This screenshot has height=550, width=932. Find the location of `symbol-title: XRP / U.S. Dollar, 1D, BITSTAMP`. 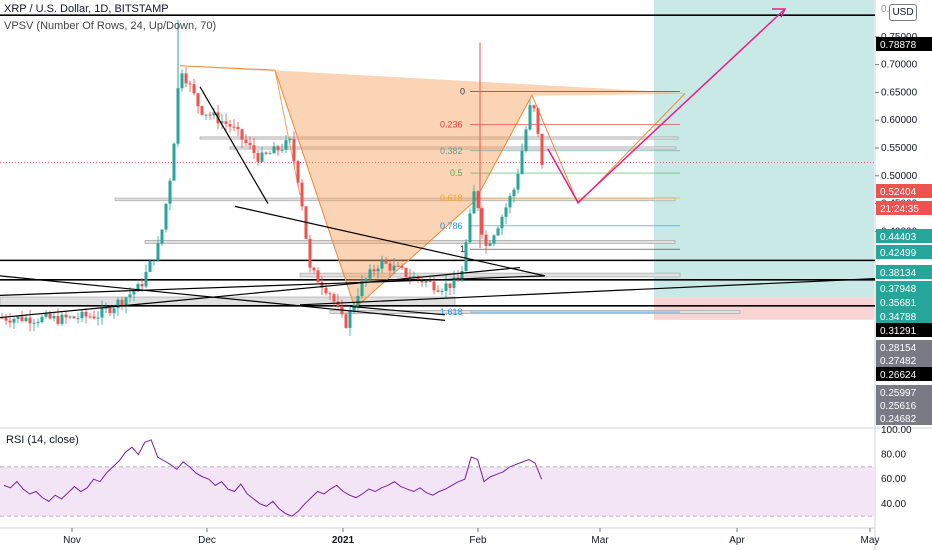

symbol-title: XRP / U.S. Dollar, 1D, BITSTAMP is located at coordinates (86, 9).